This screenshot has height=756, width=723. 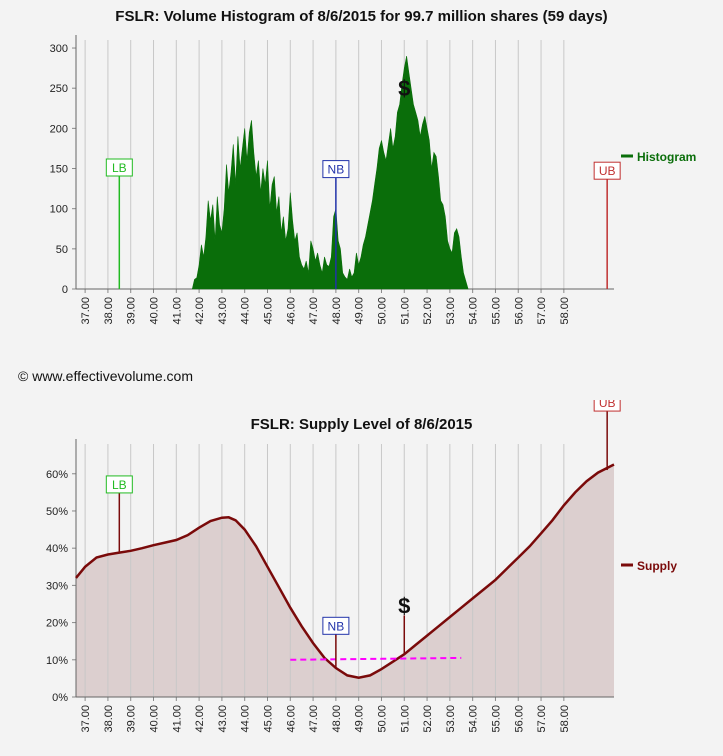 What do you see at coordinates (86, 719) in the screenshot?
I see `supply-x-tick-label: 37.00` at bounding box center [86, 719].